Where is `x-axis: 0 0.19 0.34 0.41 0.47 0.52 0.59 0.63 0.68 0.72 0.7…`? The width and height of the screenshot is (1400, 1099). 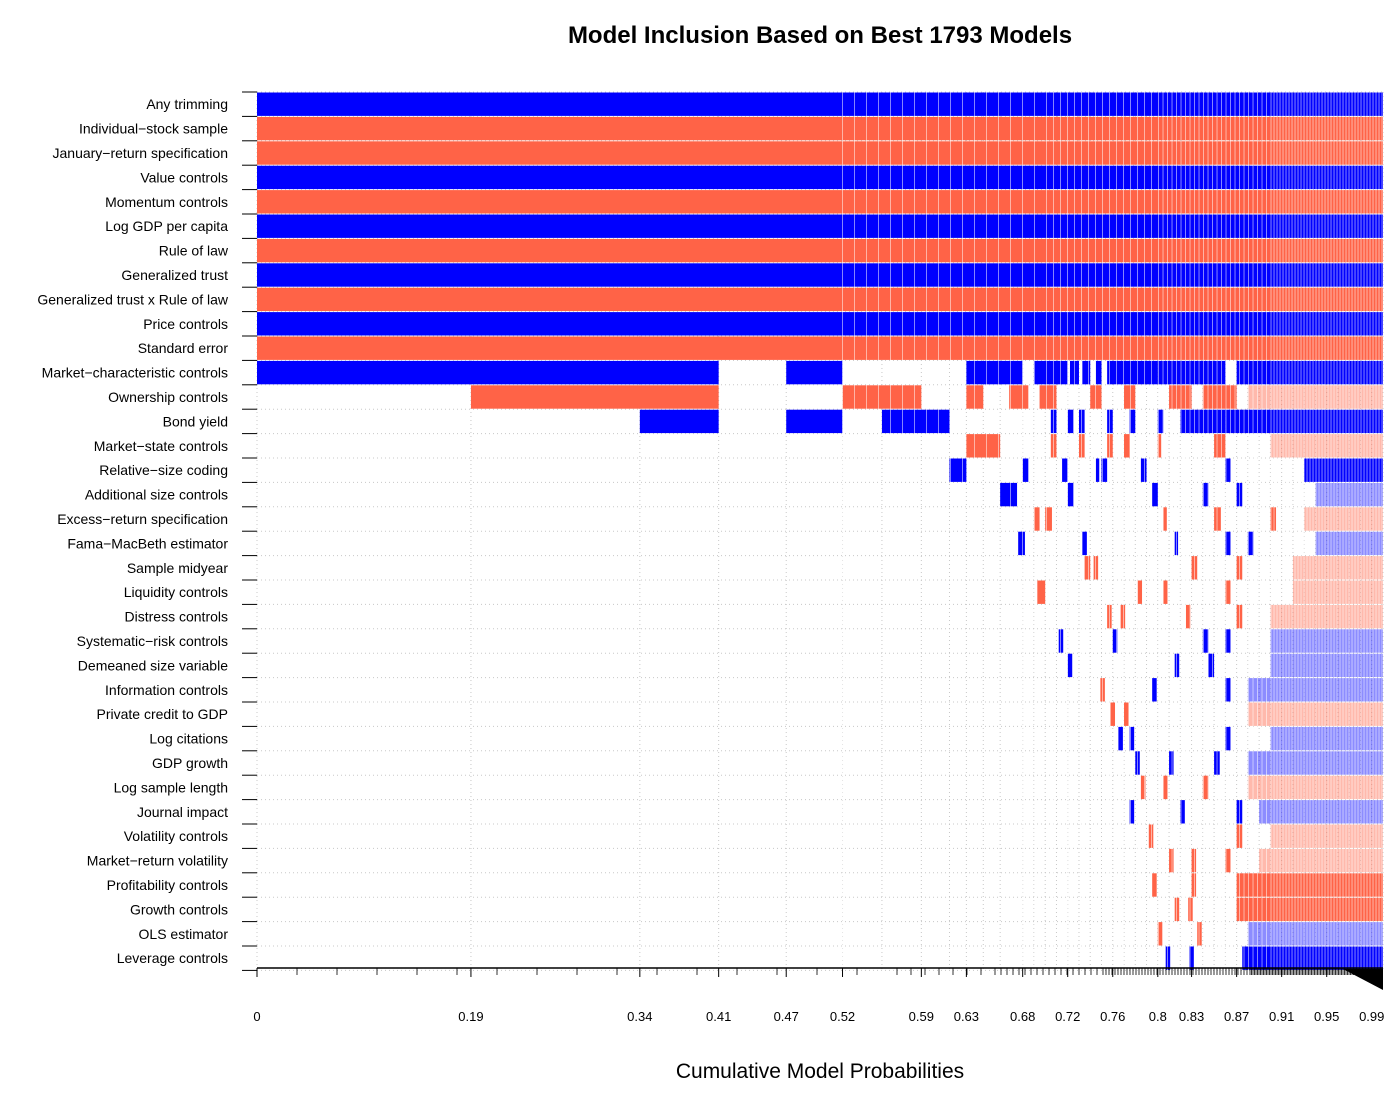
x-axis: 0 0.19 0.34 0.41 0.47 0.52 0.59 0.63 0.68 0.72 0.7… is located at coordinates (818, 995).